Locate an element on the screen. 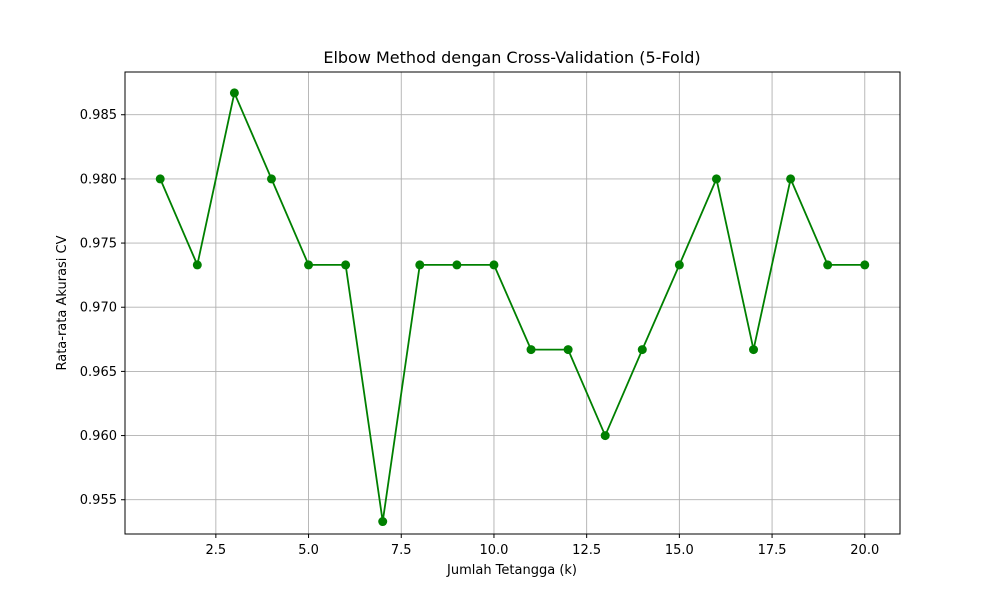 Image resolution: width=1000 pixels, height=600 pixels. x-tick-label: 7.5 is located at coordinates (401, 550).